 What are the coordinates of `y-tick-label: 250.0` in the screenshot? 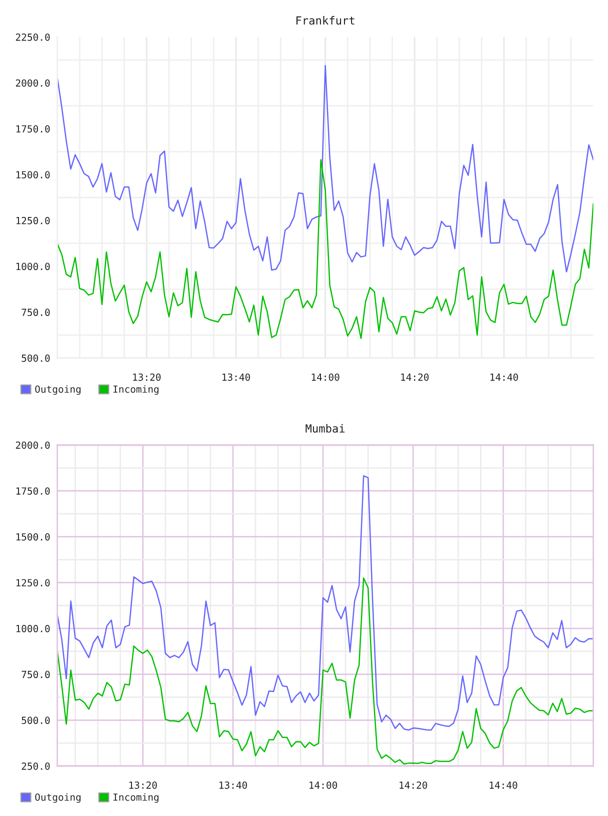 It's located at (36, 766).